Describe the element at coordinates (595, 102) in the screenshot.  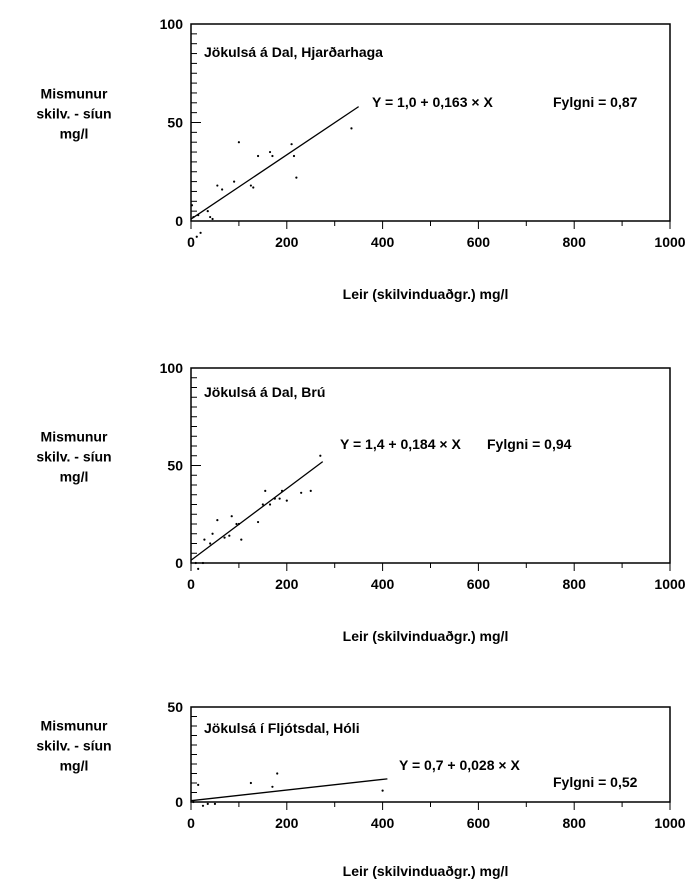
I see `correlation-label: Fylgni = 0,87` at that location.